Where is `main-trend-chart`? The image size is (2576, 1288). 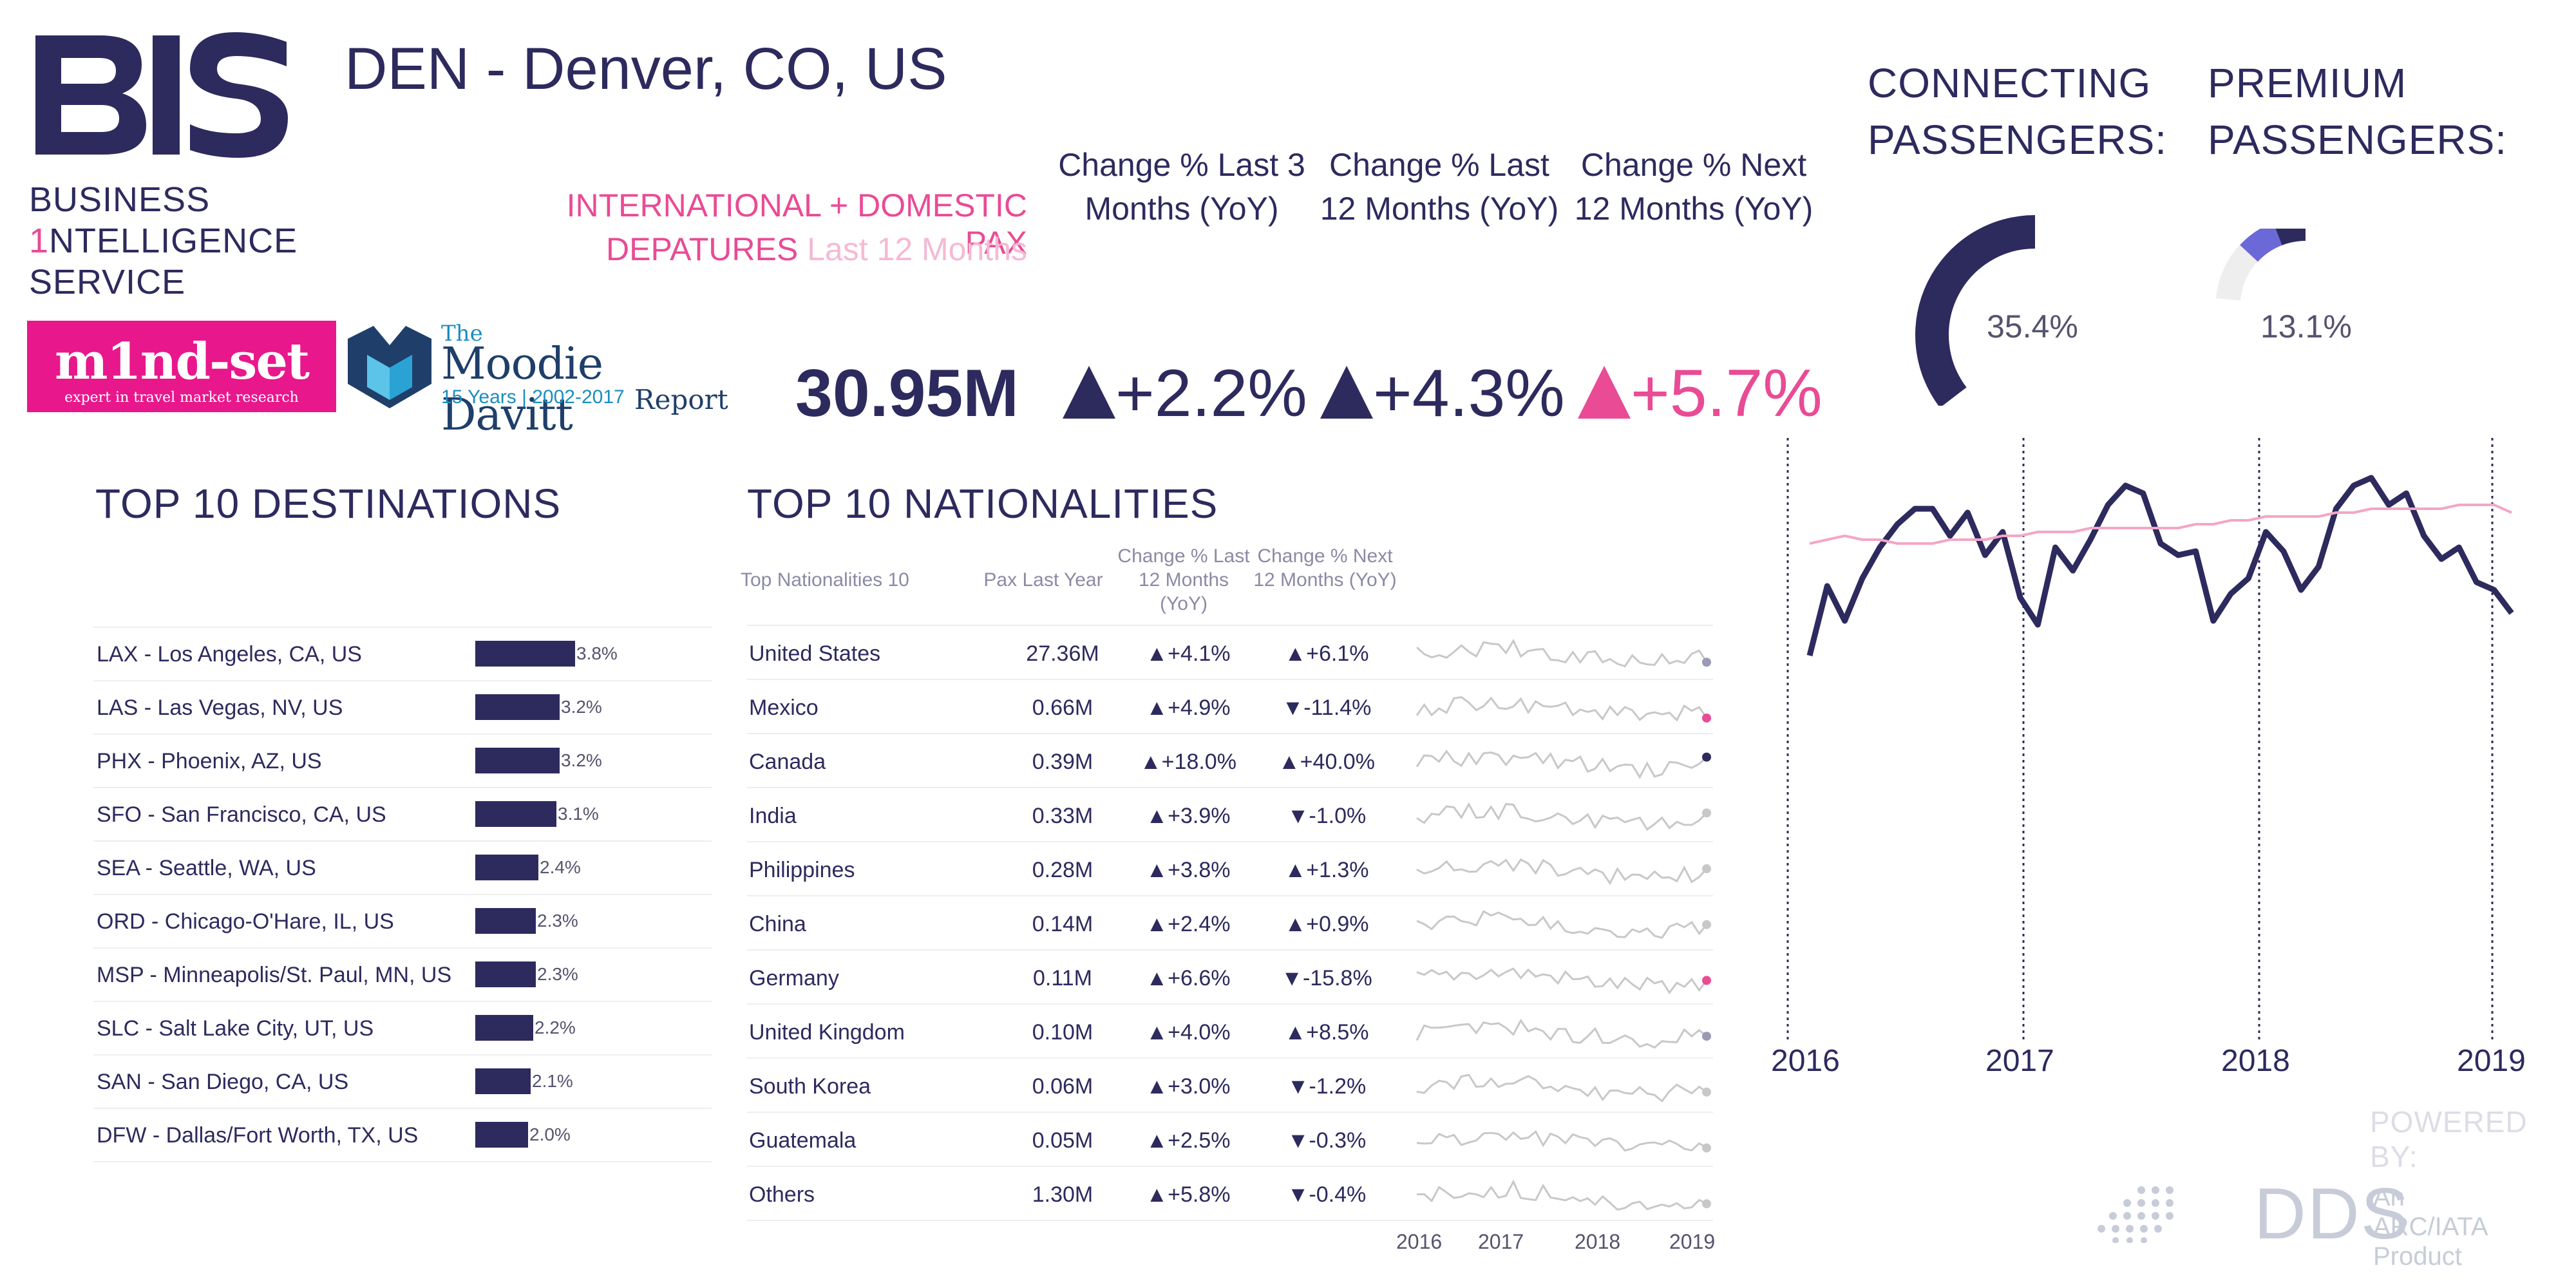
main-trend-chart is located at coordinates (2150, 741).